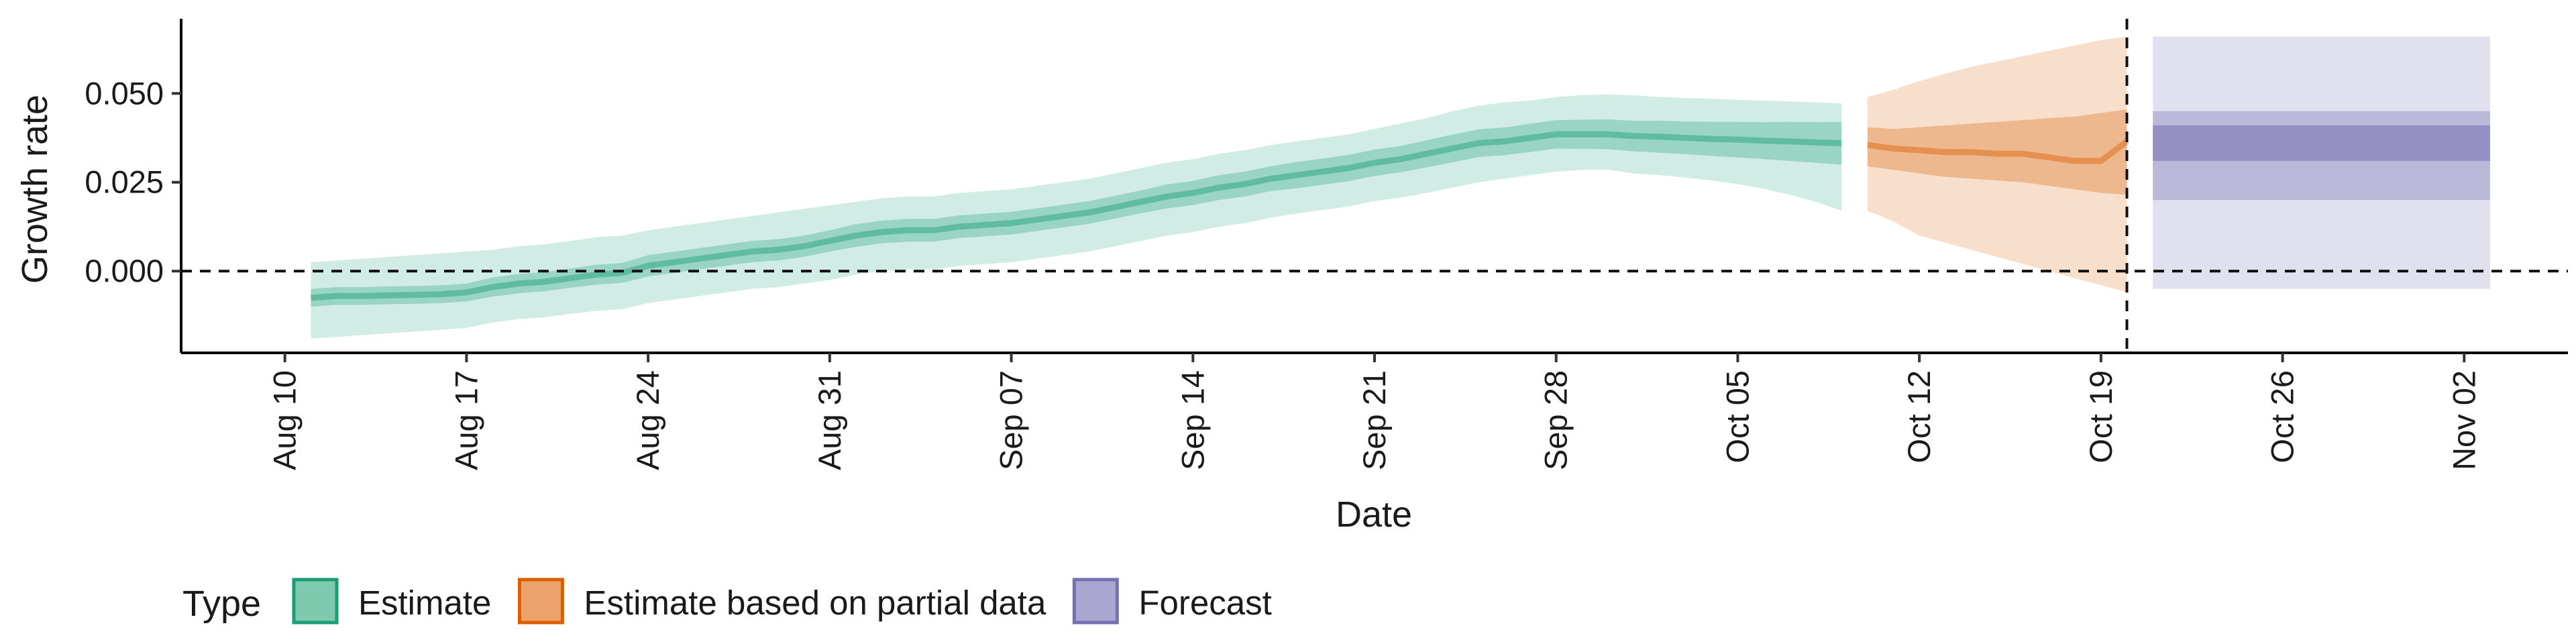 This screenshot has height=644, width=2576. I want to click on legend-swatch-estimate, so click(315, 601).